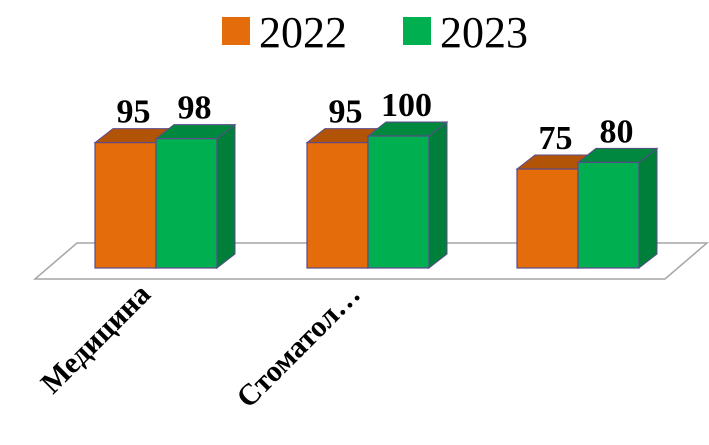 The height and width of the screenshot is (445, 709). What do you see at coordinates (417, 31) in the screenshot?
I see `legend-swatch-2023` at bounding box center [417, 31].